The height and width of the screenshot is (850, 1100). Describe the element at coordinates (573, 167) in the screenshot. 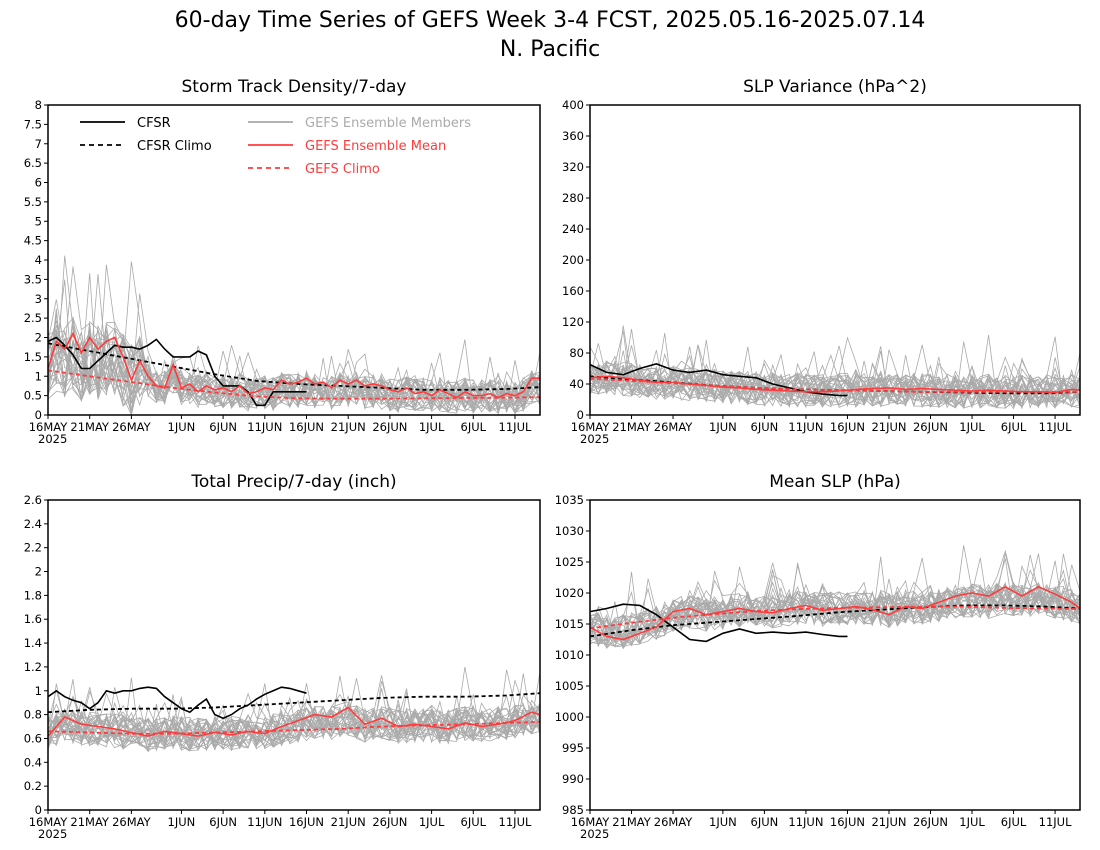

I see `y-tick-label: 320` at that location.